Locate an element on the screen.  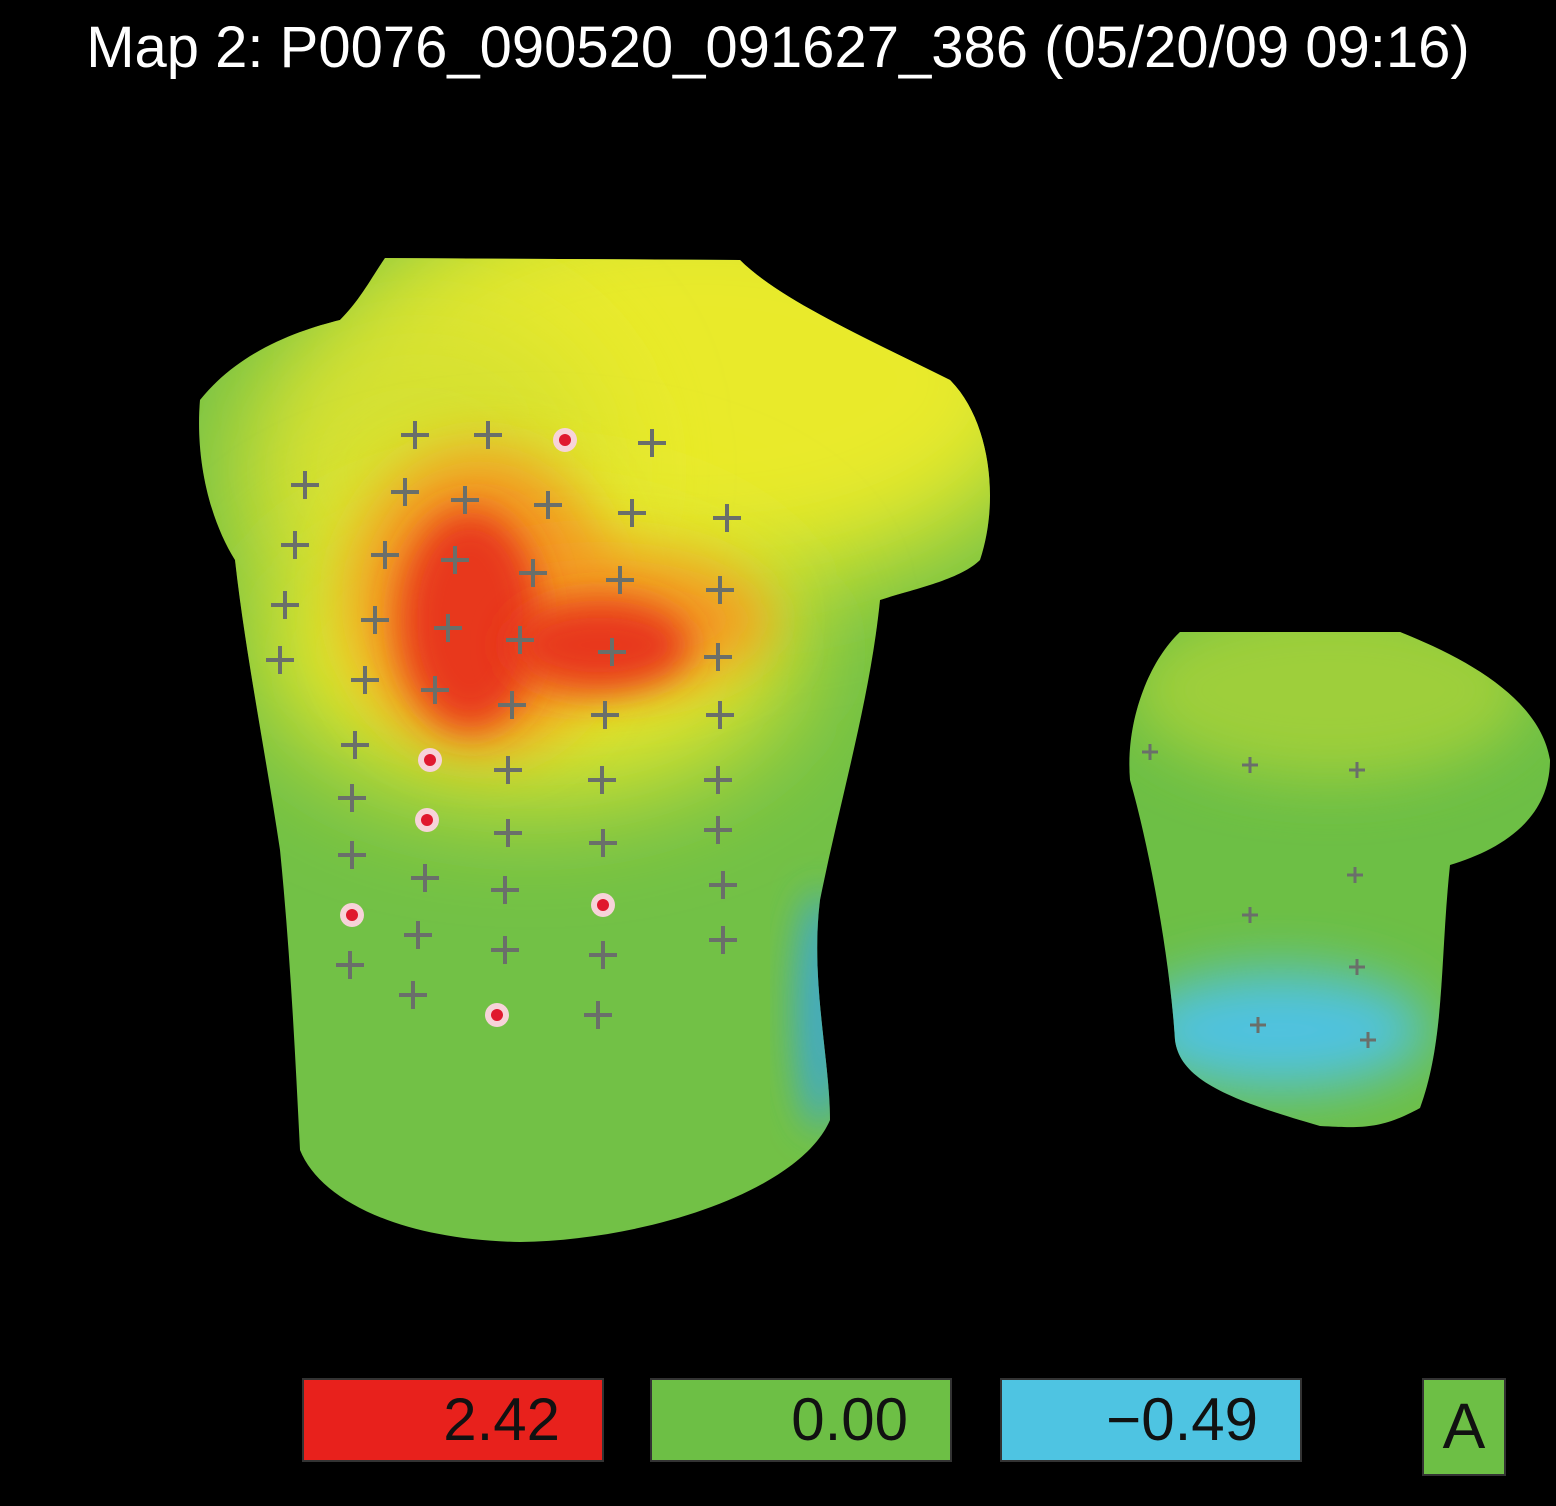
posterior-torso-map is located at coordinates (1339, 880).